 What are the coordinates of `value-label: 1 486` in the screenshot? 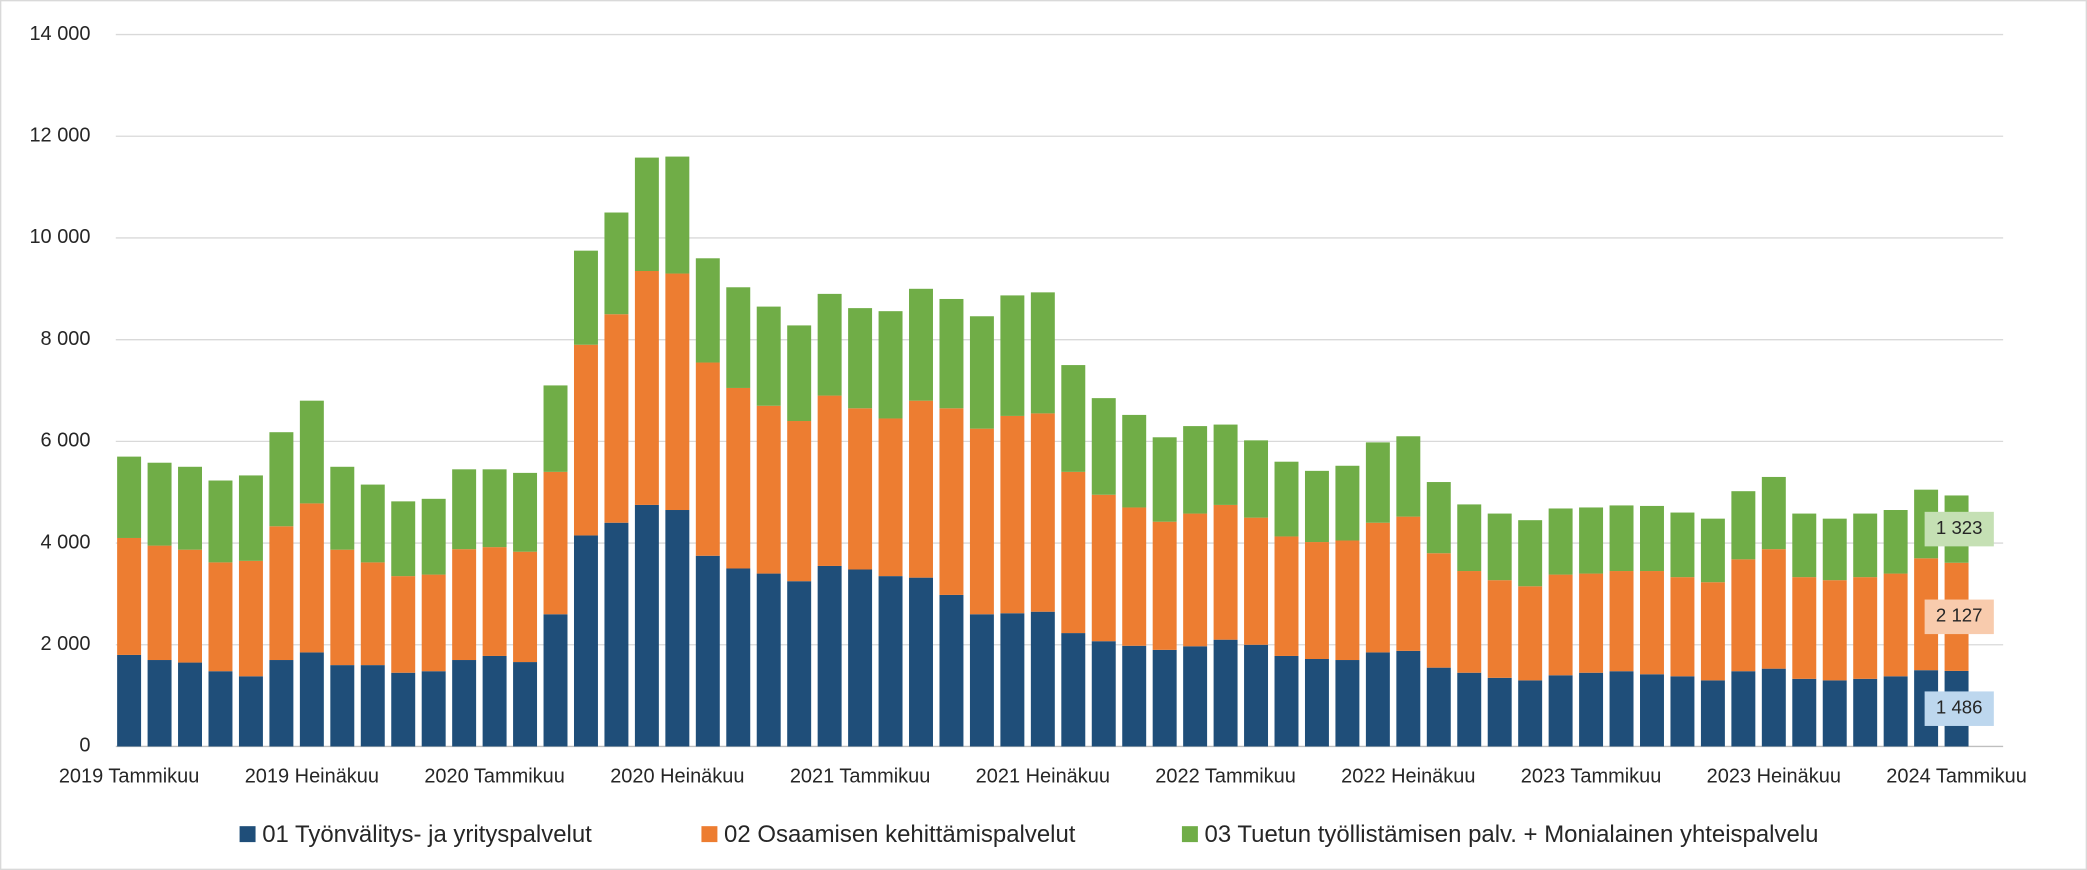 It's located at (1959, 707).